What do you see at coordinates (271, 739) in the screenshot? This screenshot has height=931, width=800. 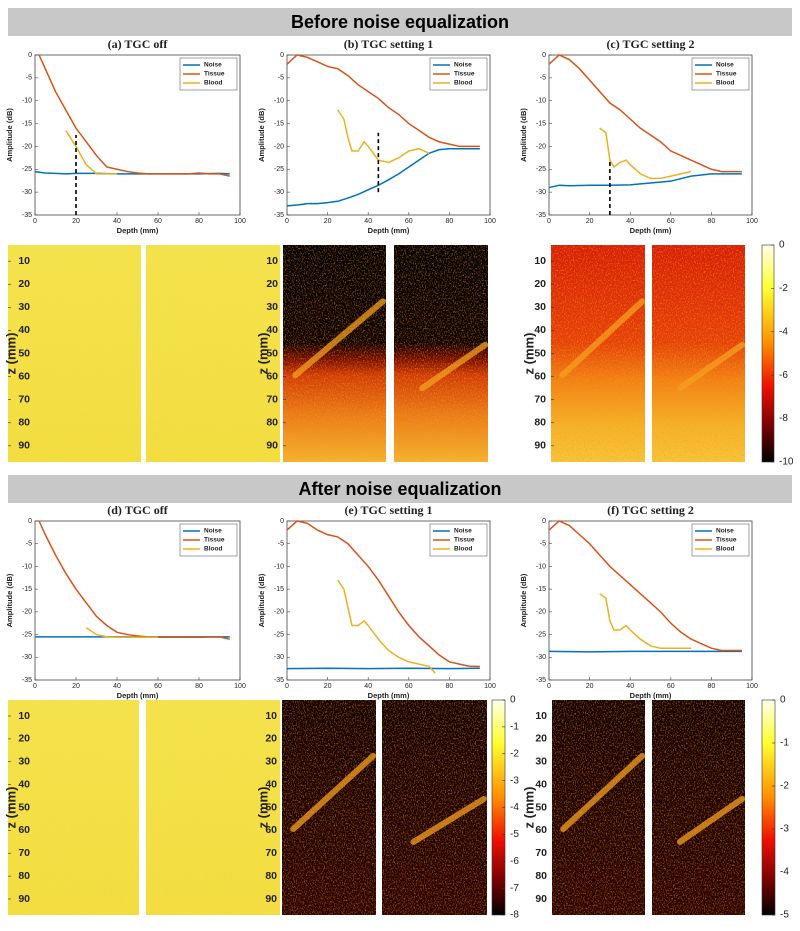 I see `y-tick-label: 20` at bounding box center [271, 739].